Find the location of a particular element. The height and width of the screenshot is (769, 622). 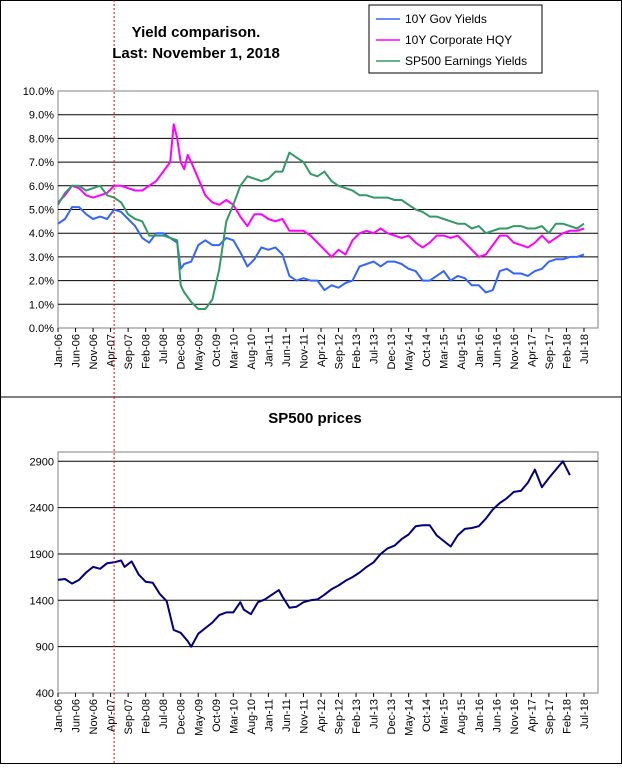

price-x-tick-label: Mar-10 is located at coordinates (234, 716).